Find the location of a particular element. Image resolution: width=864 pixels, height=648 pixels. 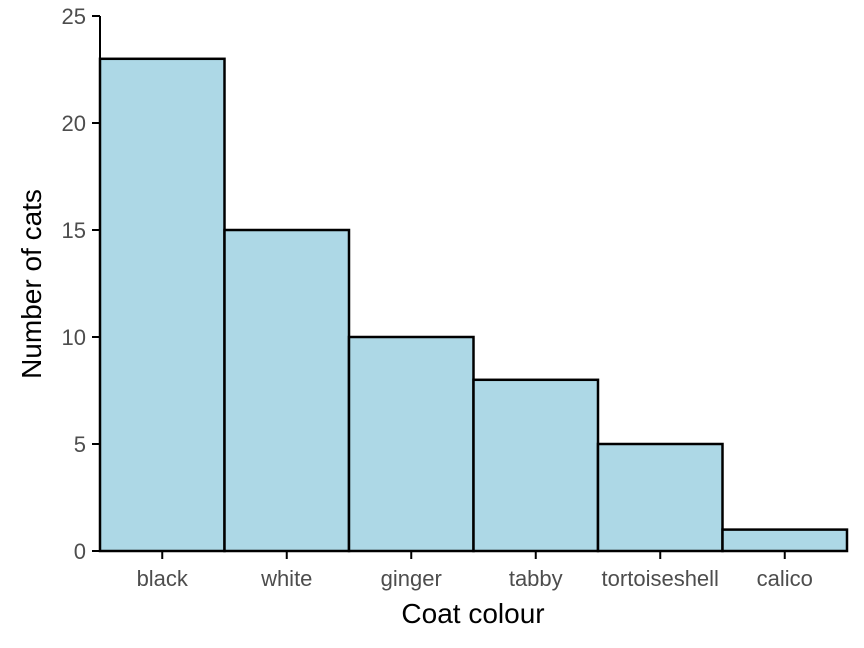

y-axis-title: Number of cats is located at coordinates (31, 284).